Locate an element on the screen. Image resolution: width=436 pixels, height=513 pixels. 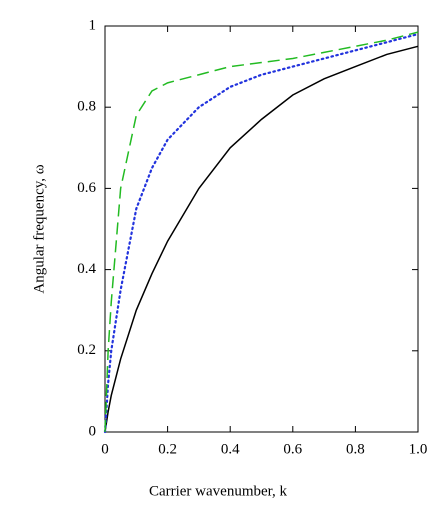
y-tick-label: 0.4 is located at coordinates (86, 269).